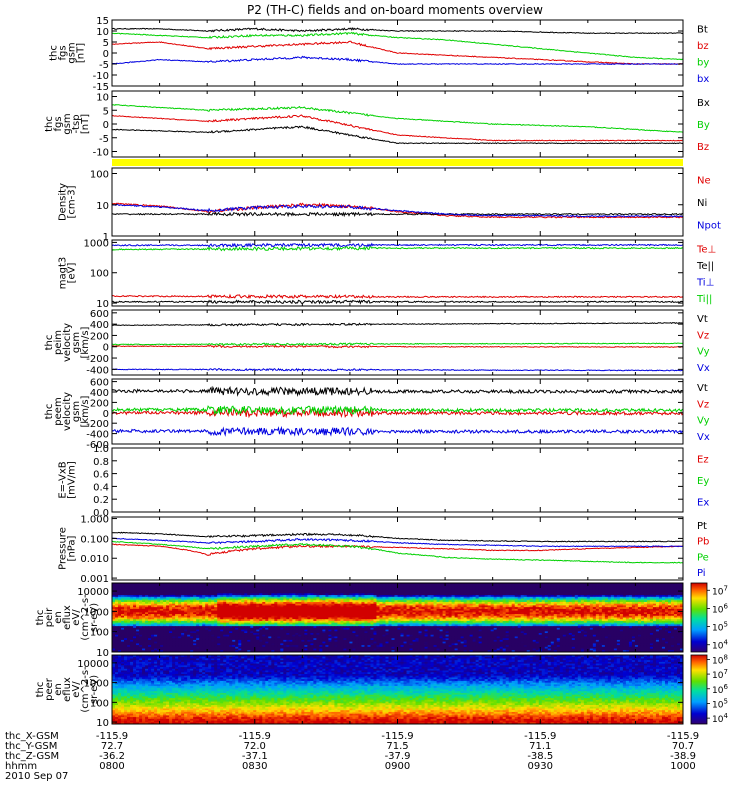  Describe the element at coordinates (76, 342) in the screenshot. I see `y-axis-label: gsm` at that location.